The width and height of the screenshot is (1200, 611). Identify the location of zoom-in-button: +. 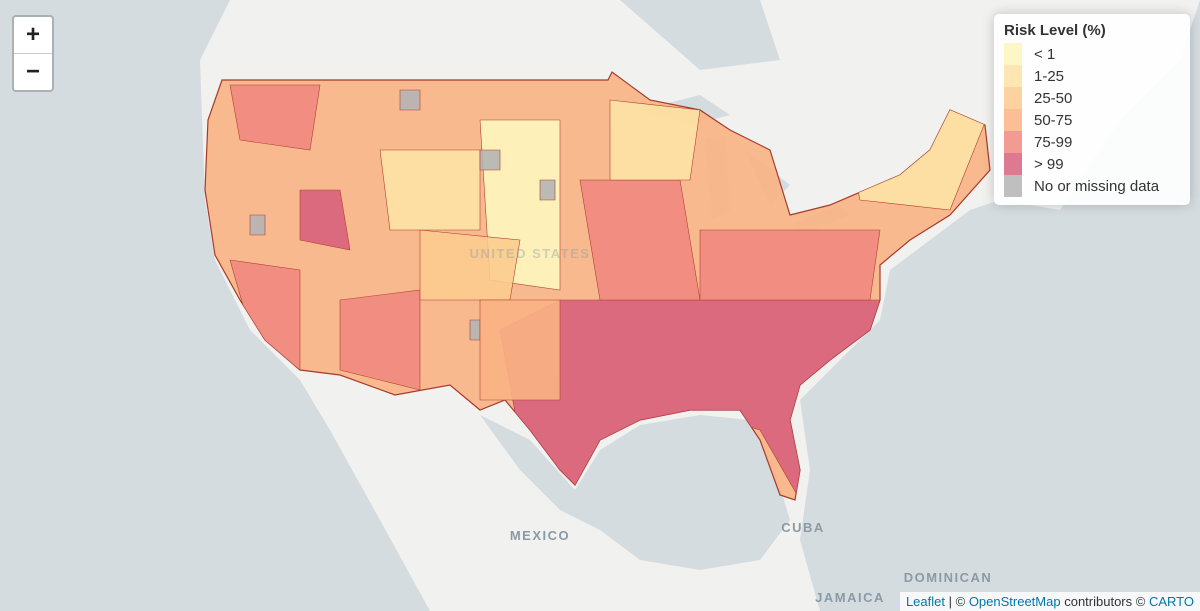
(32, 34).